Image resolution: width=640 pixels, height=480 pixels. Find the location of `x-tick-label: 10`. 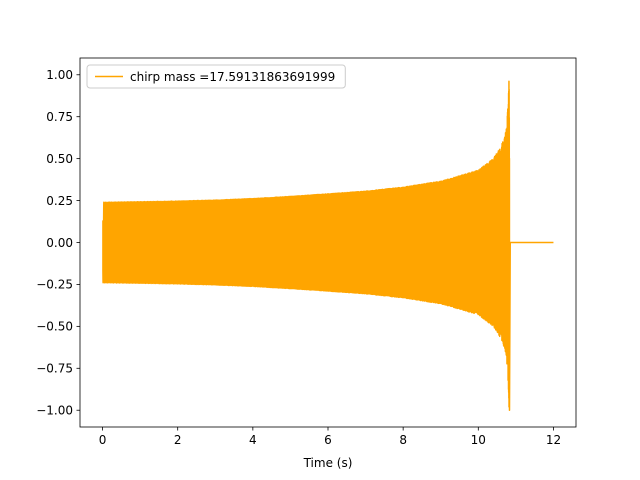

x-tick-label: 10 is located at coordinates (478, 440).